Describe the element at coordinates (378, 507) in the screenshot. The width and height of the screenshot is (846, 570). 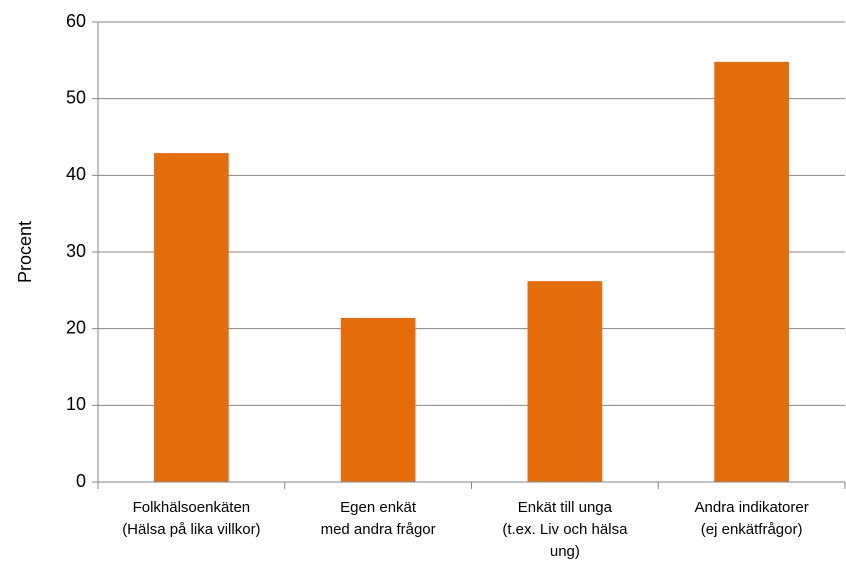
I see `x-tick-label: Egen enkät` at that location.